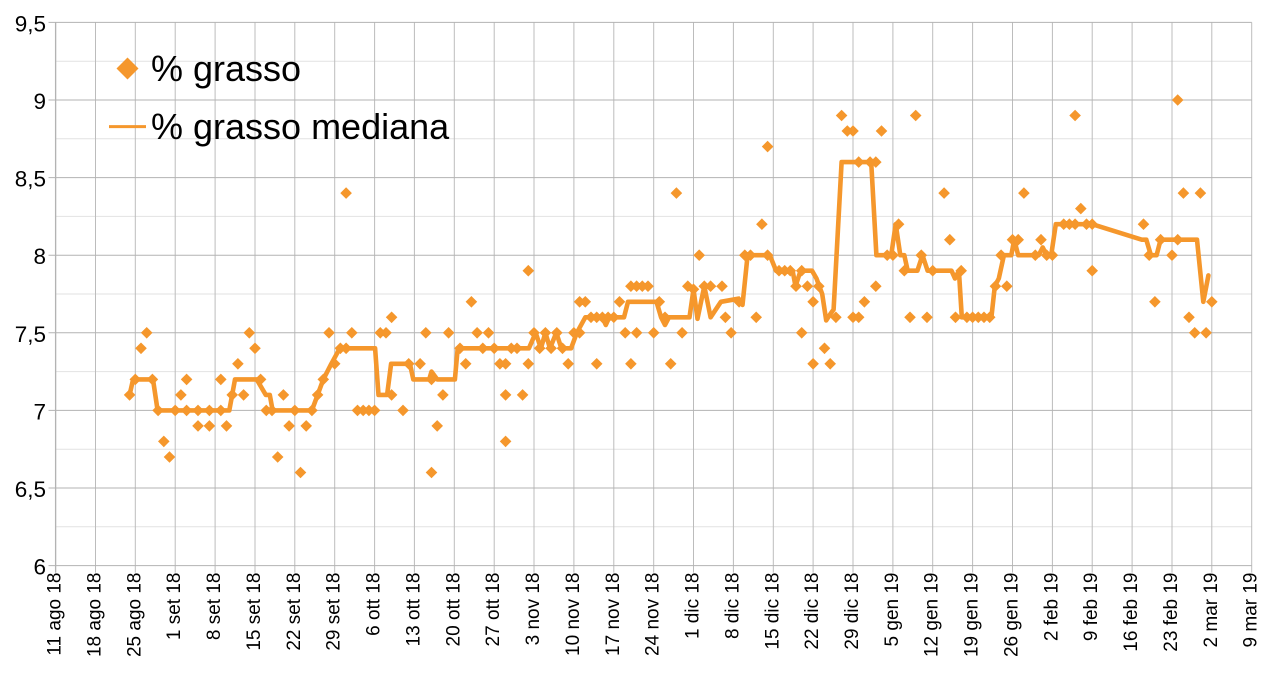  Describe the element at coordinates (533, 609) in the screenshot. I see `svg-text: 3 nov 18` at that location.